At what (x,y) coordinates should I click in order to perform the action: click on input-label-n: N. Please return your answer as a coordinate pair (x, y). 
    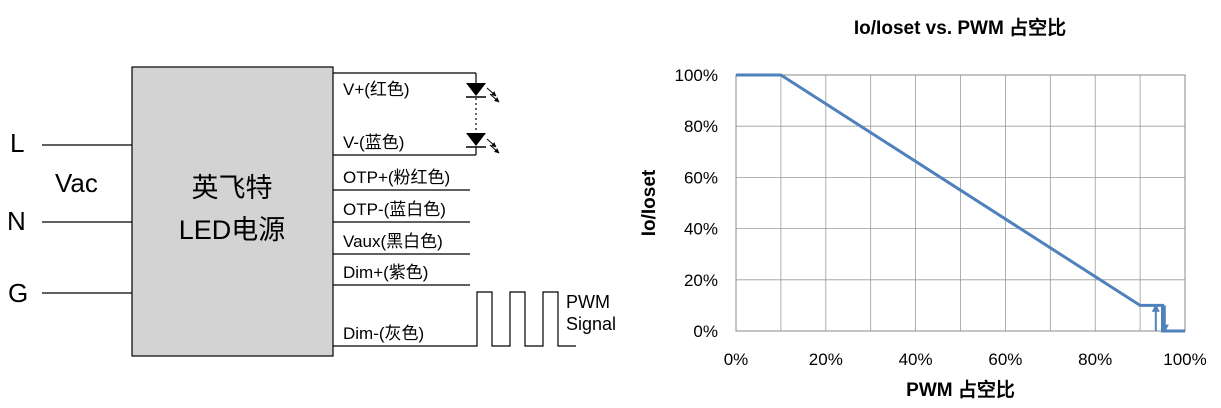
    Looking at the image, I should click on (16, 221).